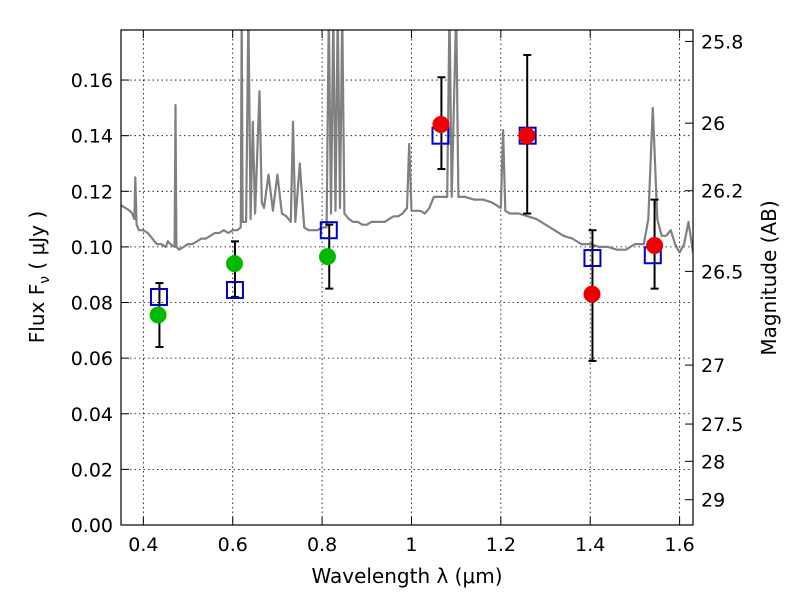  What do you see at coordinates (679, 545) in the screenshot?
I see `x-tick-label: 1.6` at bounding box center [679, 545].